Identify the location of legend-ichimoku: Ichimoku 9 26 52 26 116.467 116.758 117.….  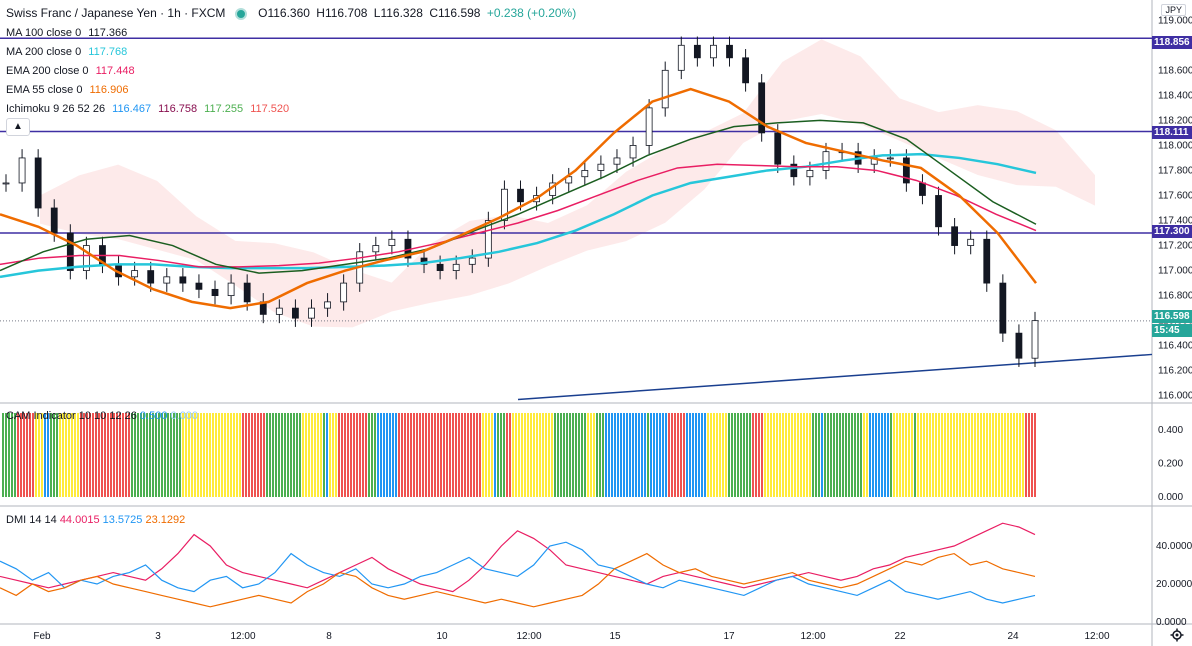
(149, 109).